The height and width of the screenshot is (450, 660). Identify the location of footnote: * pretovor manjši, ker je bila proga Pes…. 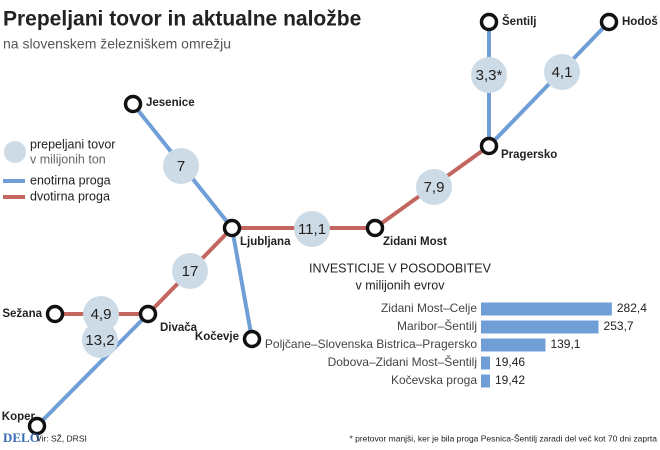
(503, 438).